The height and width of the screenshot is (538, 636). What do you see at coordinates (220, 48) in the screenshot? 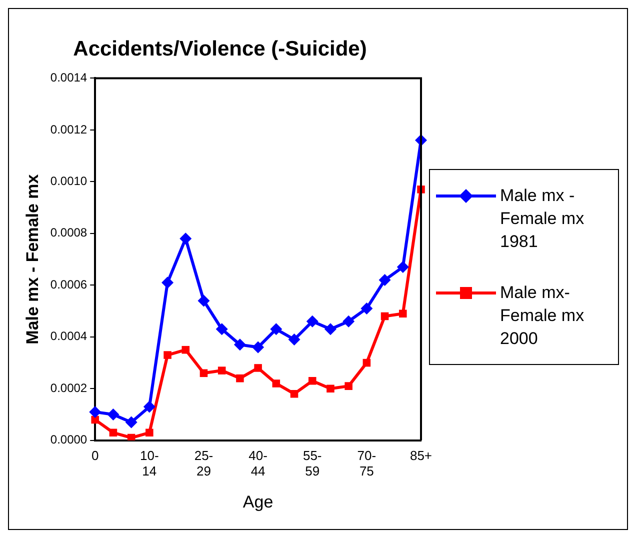
I see `chart-title: Accidents/Violence (-Suicide)` at bounding box center [220, 48].